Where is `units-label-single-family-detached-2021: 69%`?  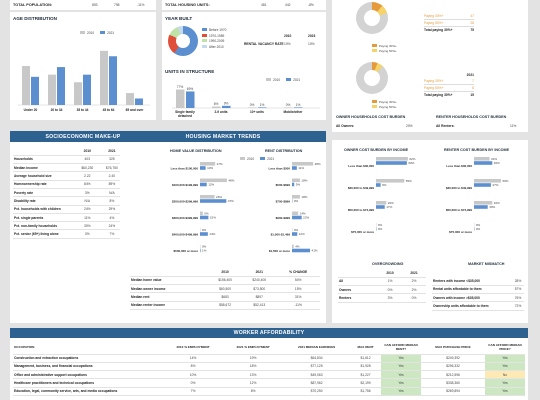 units-label-single-family-detached-2021: 69% is located at coordinates (190, 89).